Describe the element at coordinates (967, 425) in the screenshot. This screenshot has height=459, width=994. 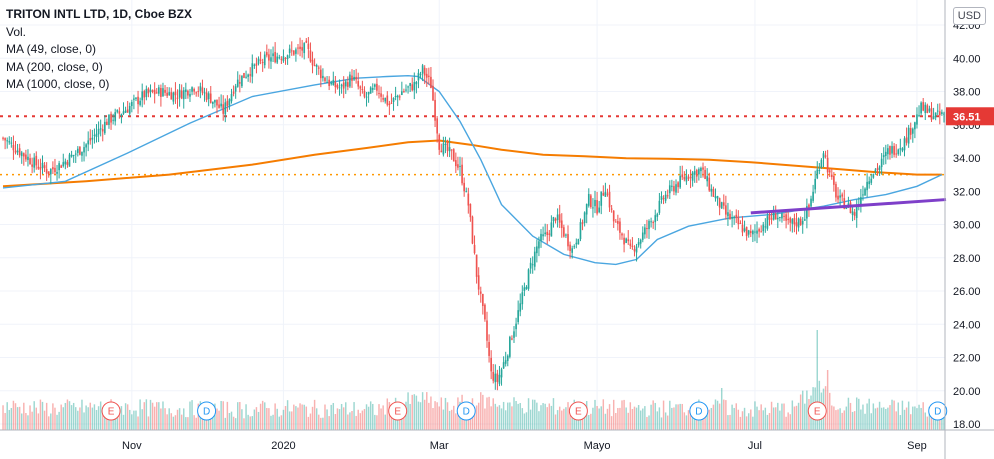
I see `price-tick-label: 18.00` at that location.